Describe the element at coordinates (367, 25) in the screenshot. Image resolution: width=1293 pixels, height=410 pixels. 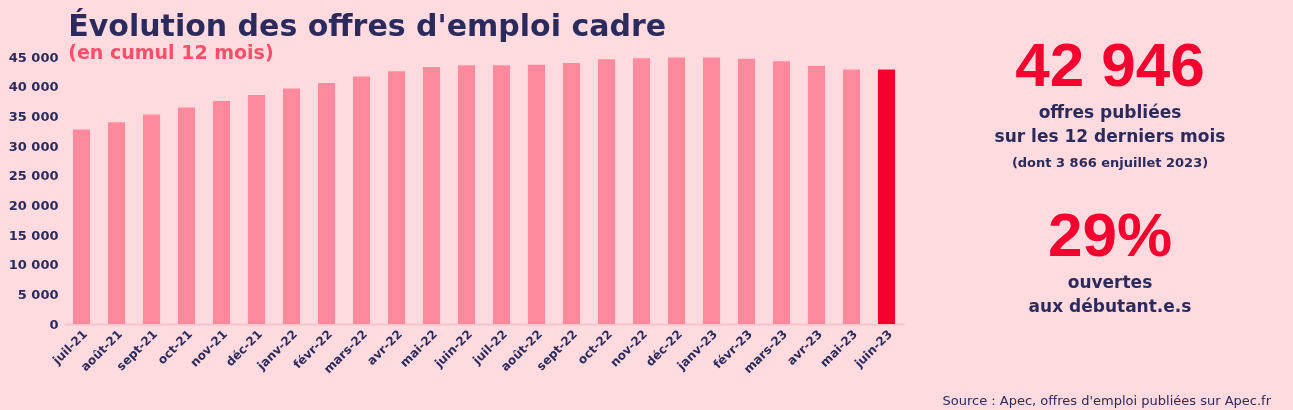
I see `chart-title: Évolution des offres d'emploi cadre` at that location.